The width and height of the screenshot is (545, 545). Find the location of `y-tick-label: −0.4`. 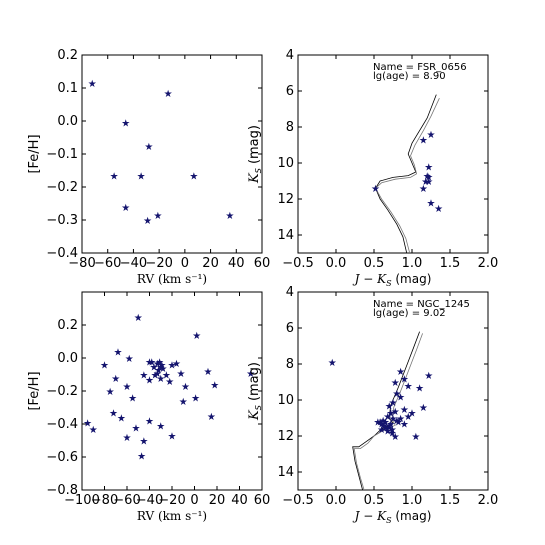

y-tick-label: −0.4 is located at coordinates (62, 253).